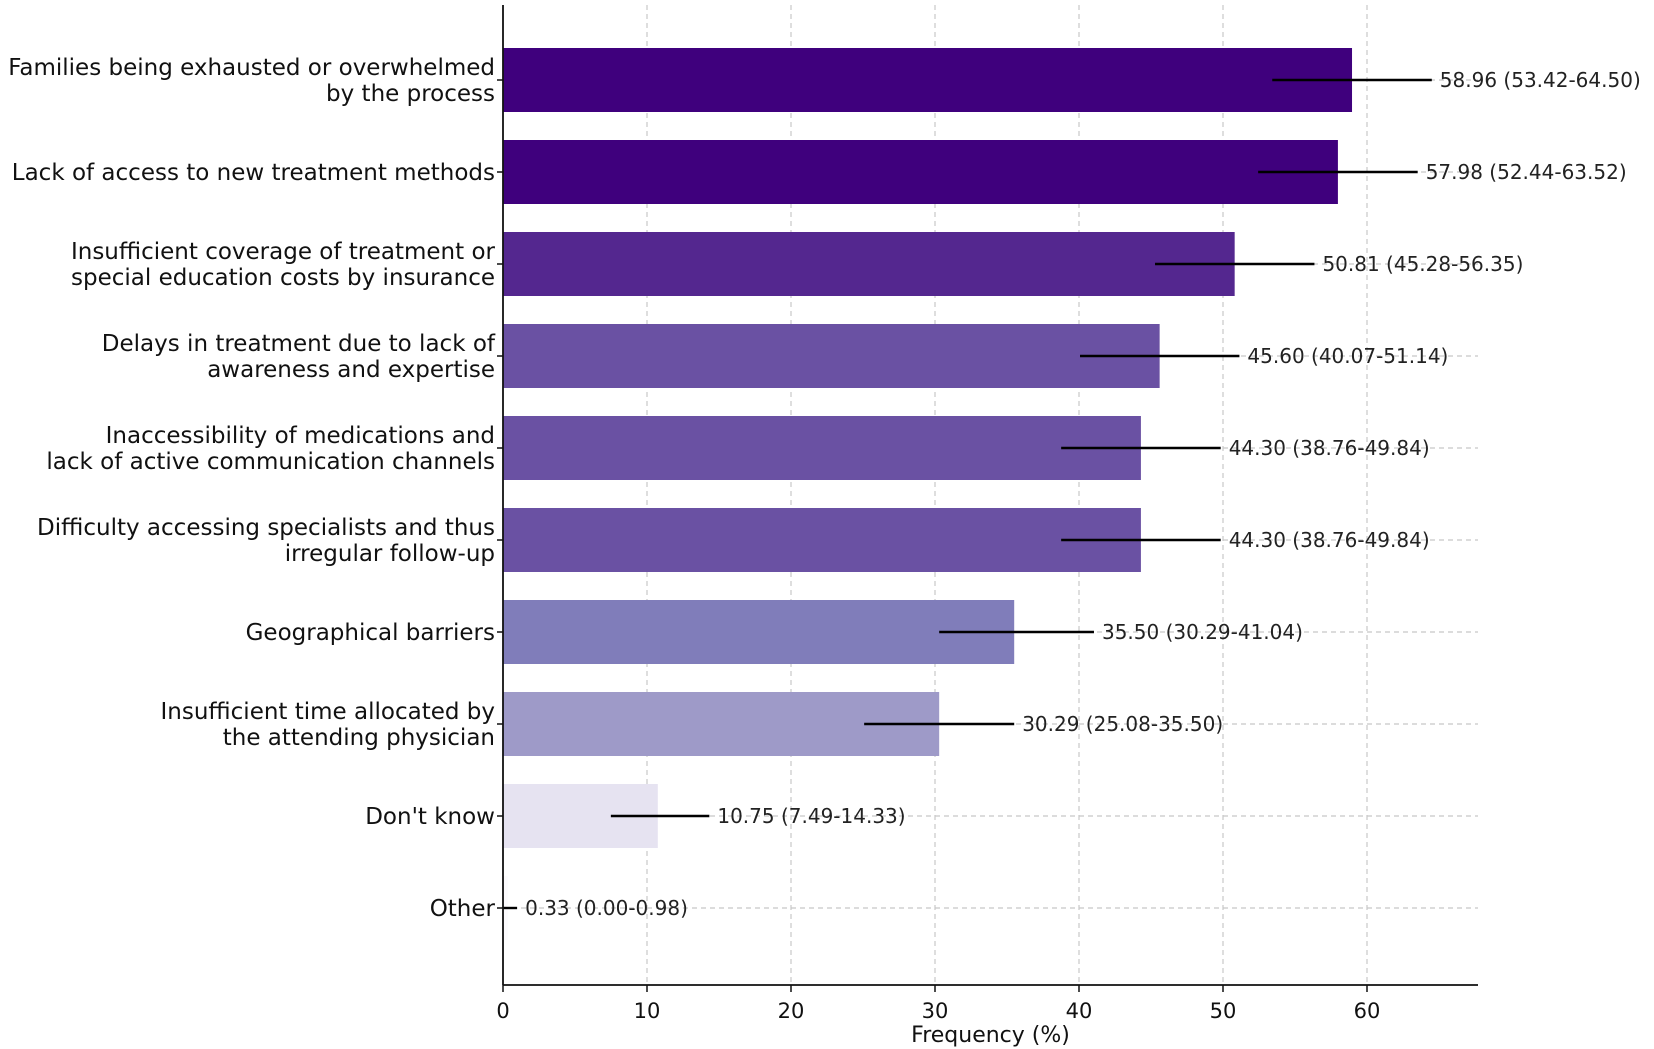 The image size is (1654, 1049). I want to click on y-tick-label: irregular follow-up, so click(390, 554).